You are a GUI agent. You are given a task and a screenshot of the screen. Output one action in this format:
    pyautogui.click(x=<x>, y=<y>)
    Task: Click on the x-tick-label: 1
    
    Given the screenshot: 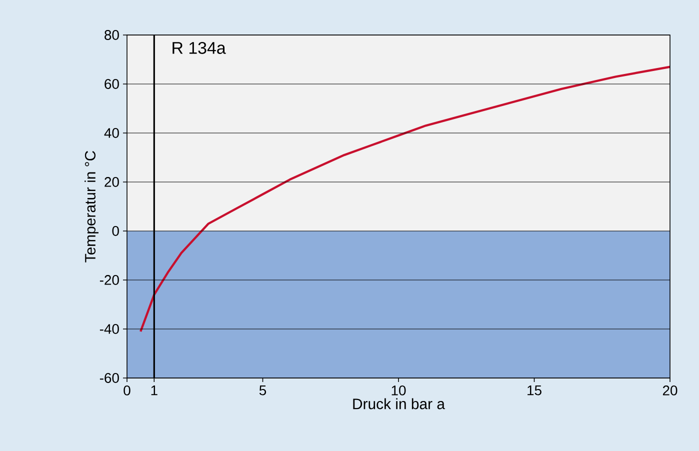 What is the action you would take?
    pyautogui.click(x=154, y=391)
    